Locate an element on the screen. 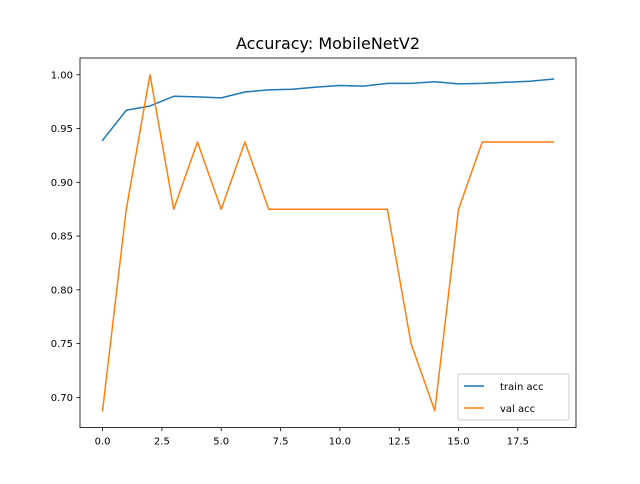 This screenshot has height=484, width=640. y-tick-label: 0.70 is located at coordinates (62, 398).